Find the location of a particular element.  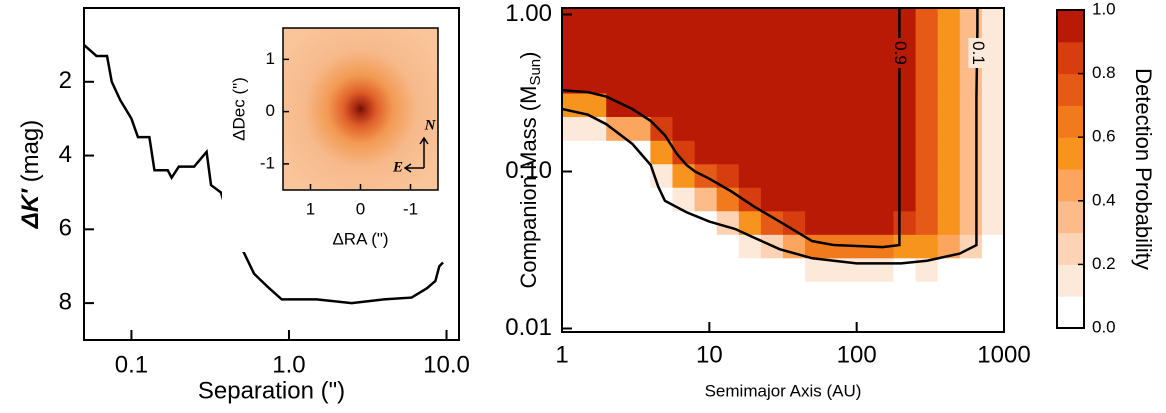

x-tick-label: 0.1 is located at coordinates (131, 364).